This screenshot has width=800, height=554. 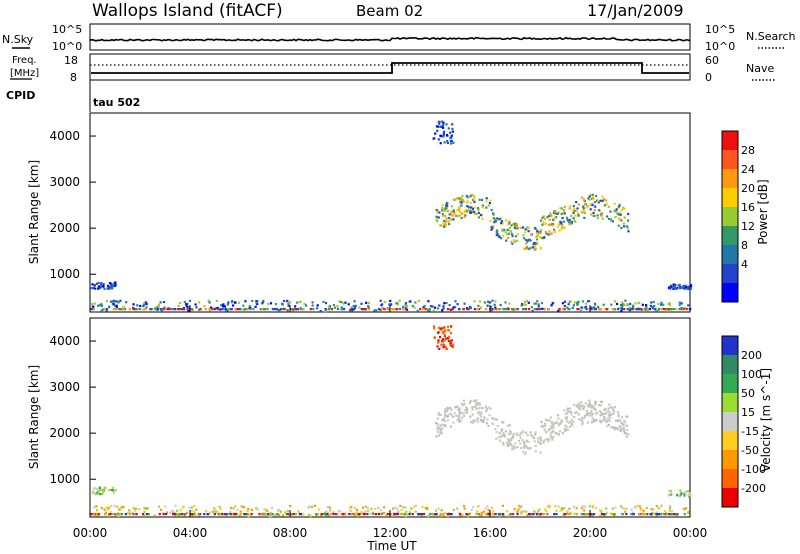 What do you see at coordinates (748, 226) in the screenshot?
I see `colorbar-tick-label: 12` at bounding box center [748, 226].